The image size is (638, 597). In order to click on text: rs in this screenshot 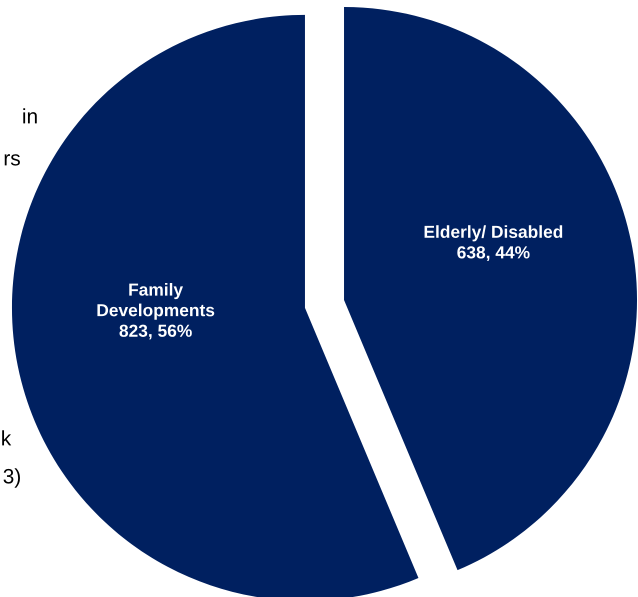, I will do `click(12, 160)`.